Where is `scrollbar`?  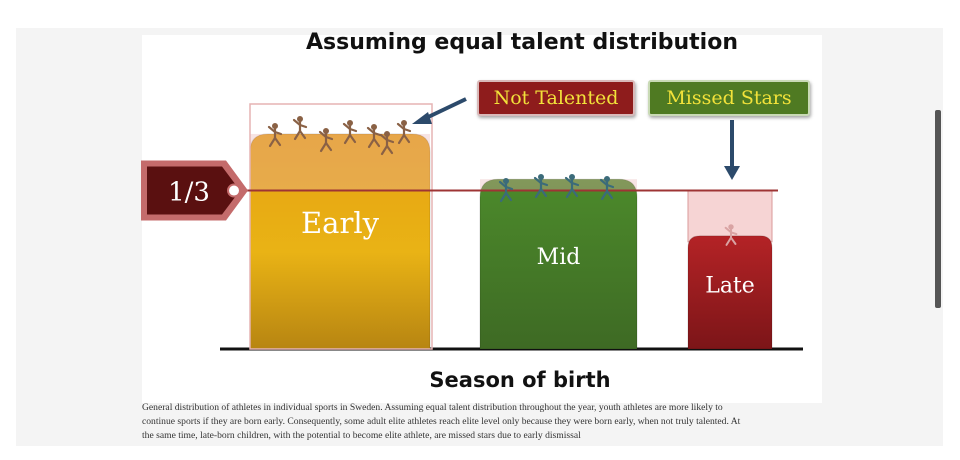
scrollbar is located at coordinates (938, 209).